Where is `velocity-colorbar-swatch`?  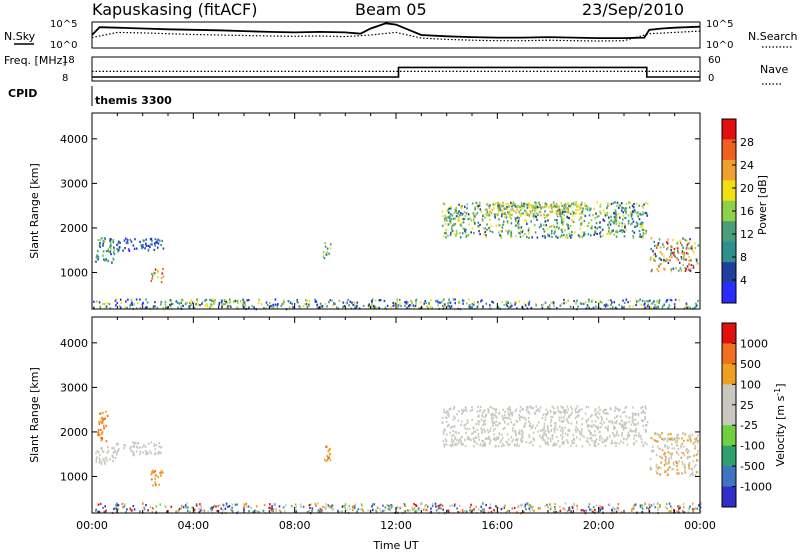 velocity-colorbar-swatch is located at coordinates (729, 456).